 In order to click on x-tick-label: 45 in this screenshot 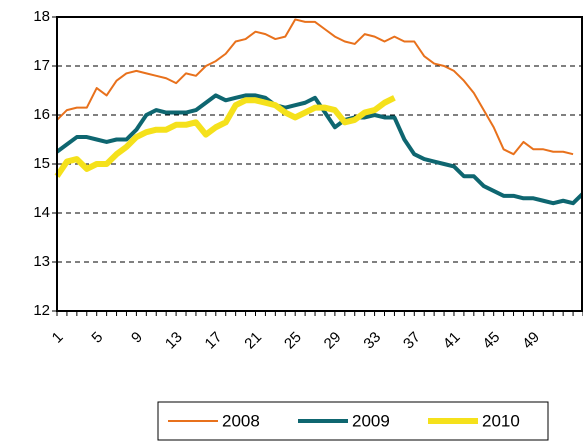, I will do `click(491, 341)`.